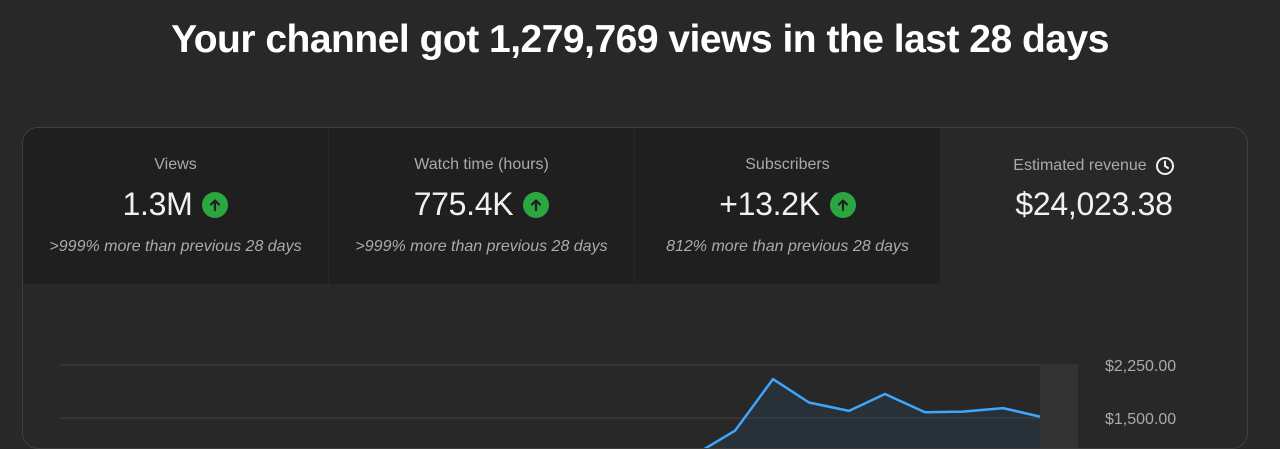 The width and height of the screenshot is (1280, 449). What do you see at coordinates (1140, 393) in the screenshot?
I see `chart-y-ticks: $2,250.00 $1,500.00` at bounding box center [1140, 393].